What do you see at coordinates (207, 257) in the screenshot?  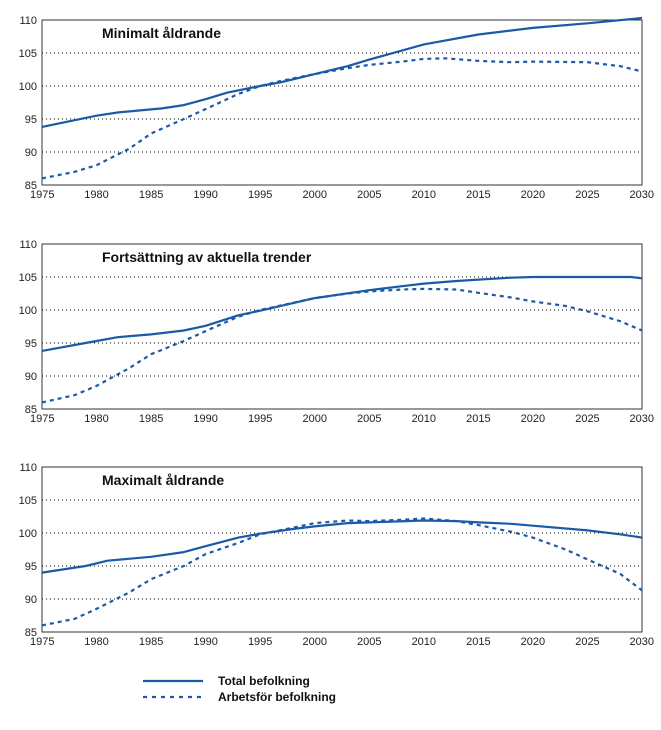 I see `chart-title: Fortsättning av aktuella trender` at bounding box center [207, 257].